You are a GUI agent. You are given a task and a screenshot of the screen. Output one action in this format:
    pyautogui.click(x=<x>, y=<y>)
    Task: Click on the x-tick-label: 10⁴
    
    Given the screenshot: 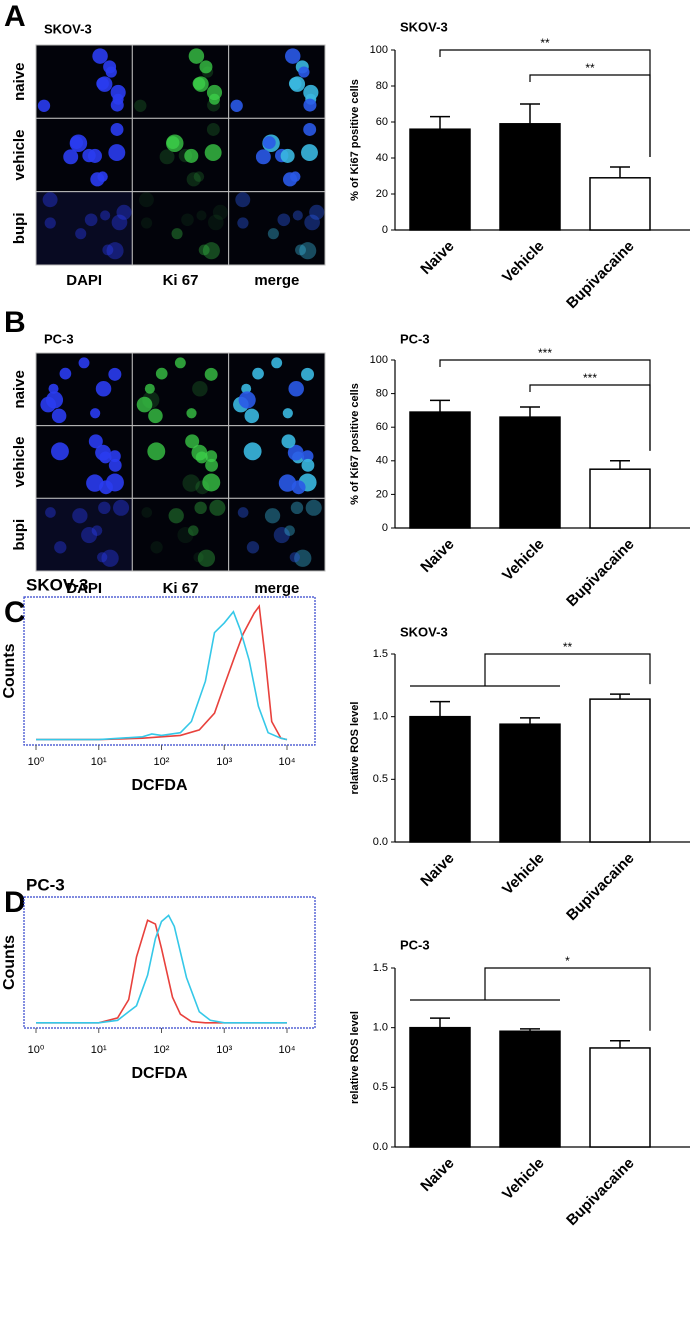 What is the action you would take?
    pyautogui.click(x=287, y=1050)
    